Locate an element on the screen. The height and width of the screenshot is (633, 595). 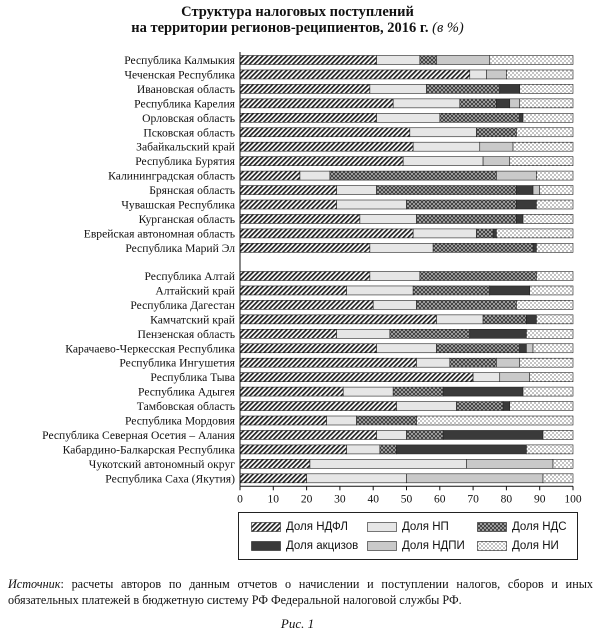
category-label: Курганская область is located at coordinates (187, 219).